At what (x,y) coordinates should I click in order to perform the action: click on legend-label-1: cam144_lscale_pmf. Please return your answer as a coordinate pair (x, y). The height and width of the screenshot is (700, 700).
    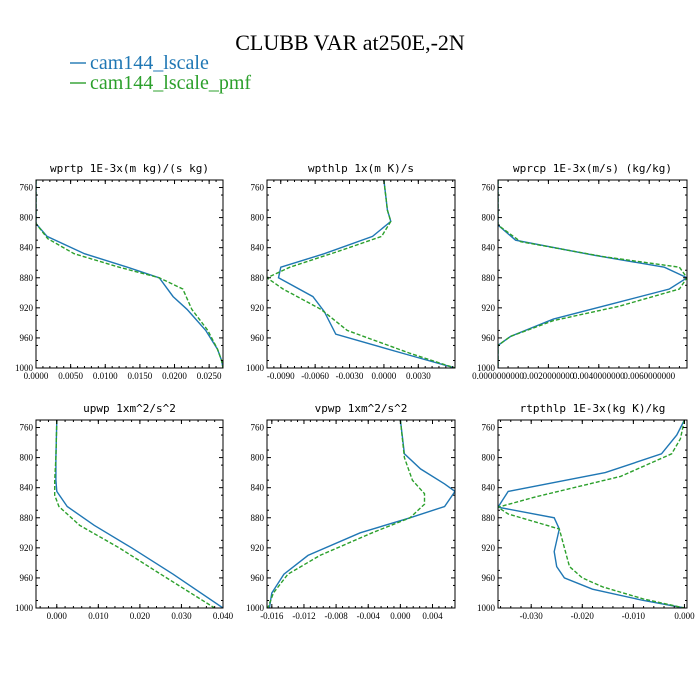
    Looking at the image, I should click on (170, 83).